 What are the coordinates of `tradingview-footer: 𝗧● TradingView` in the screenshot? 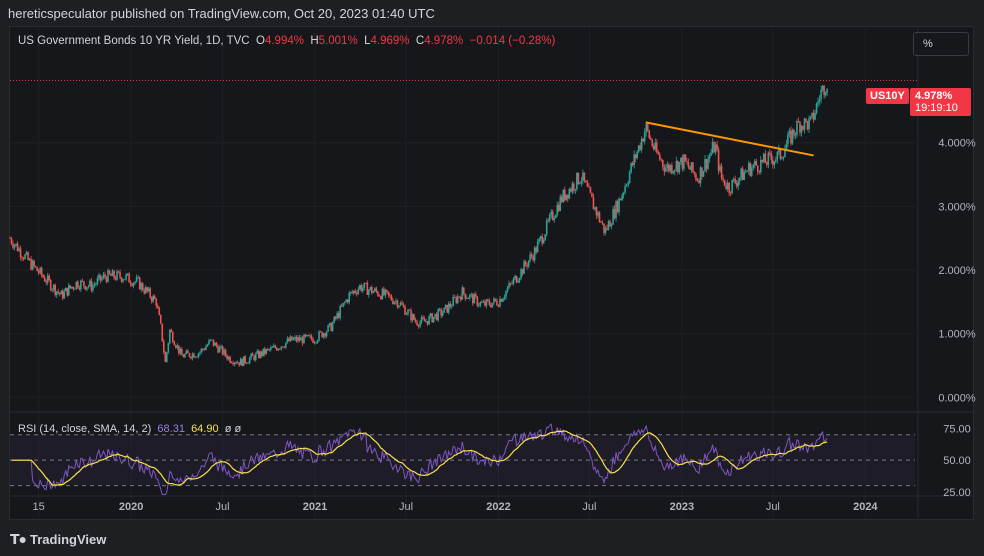 It's located at (58, 539).